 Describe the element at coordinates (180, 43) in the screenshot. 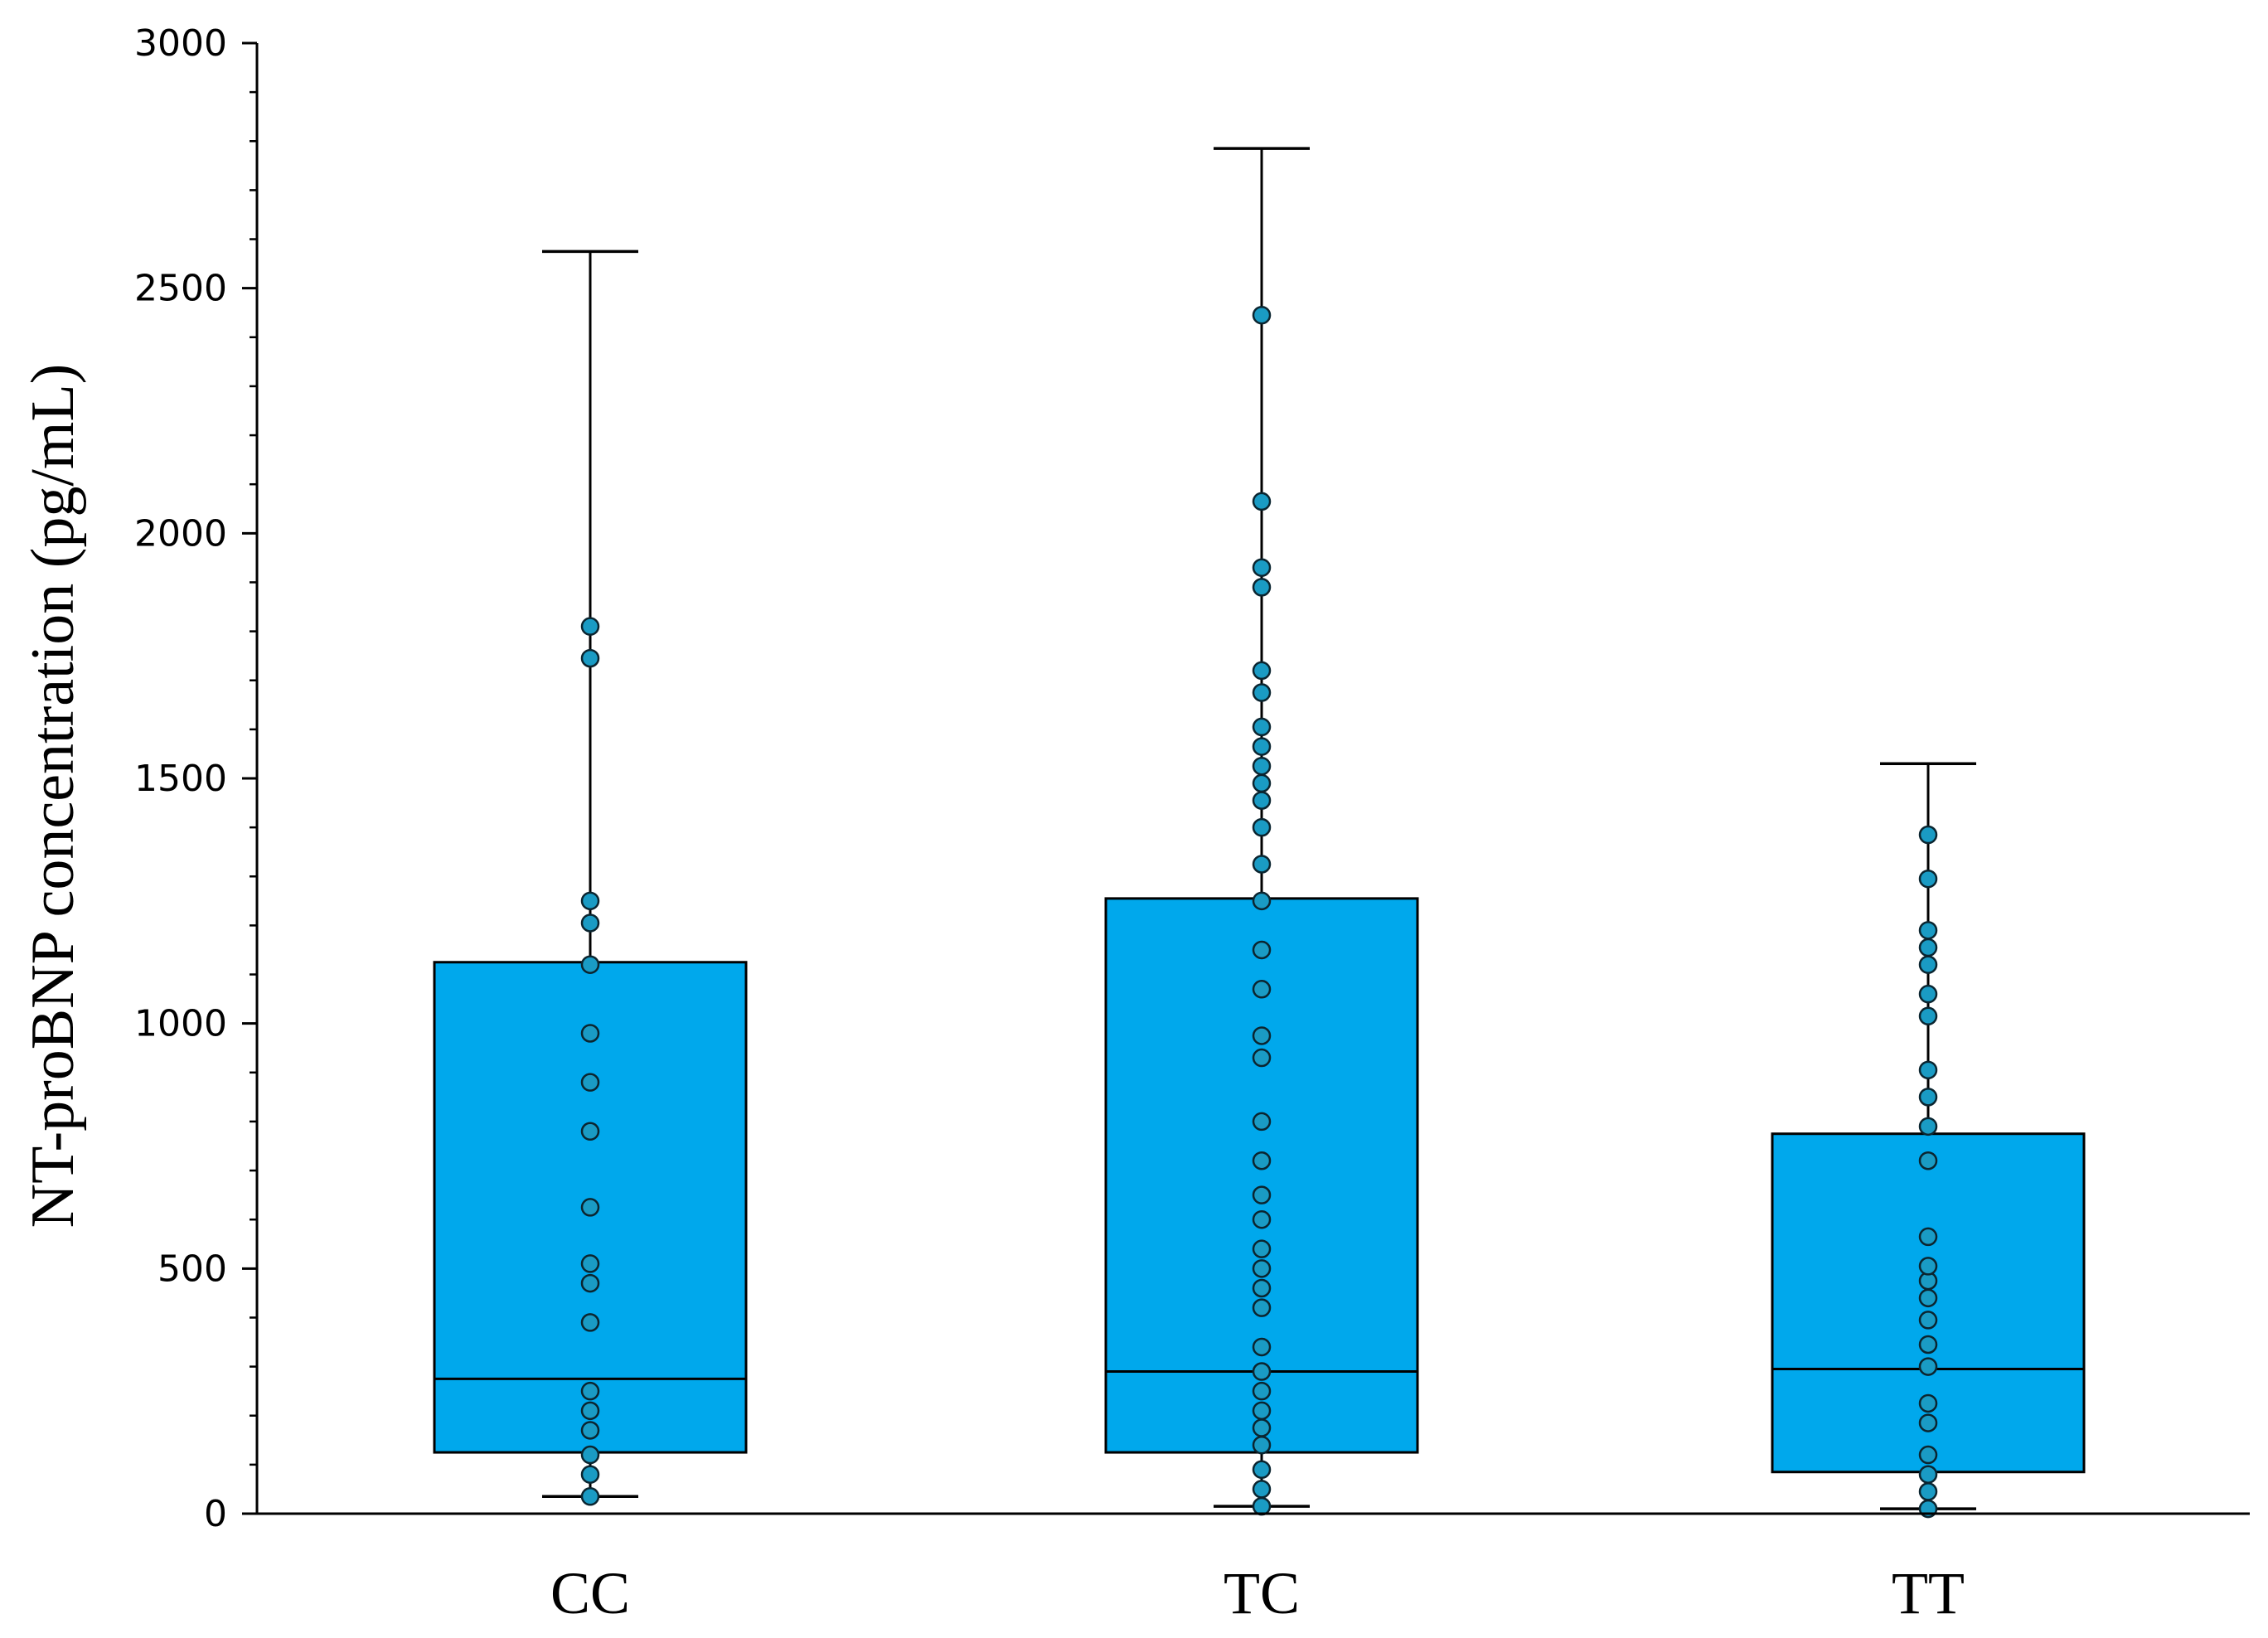

I see `y-tick-label-3000: 3000` at that location.